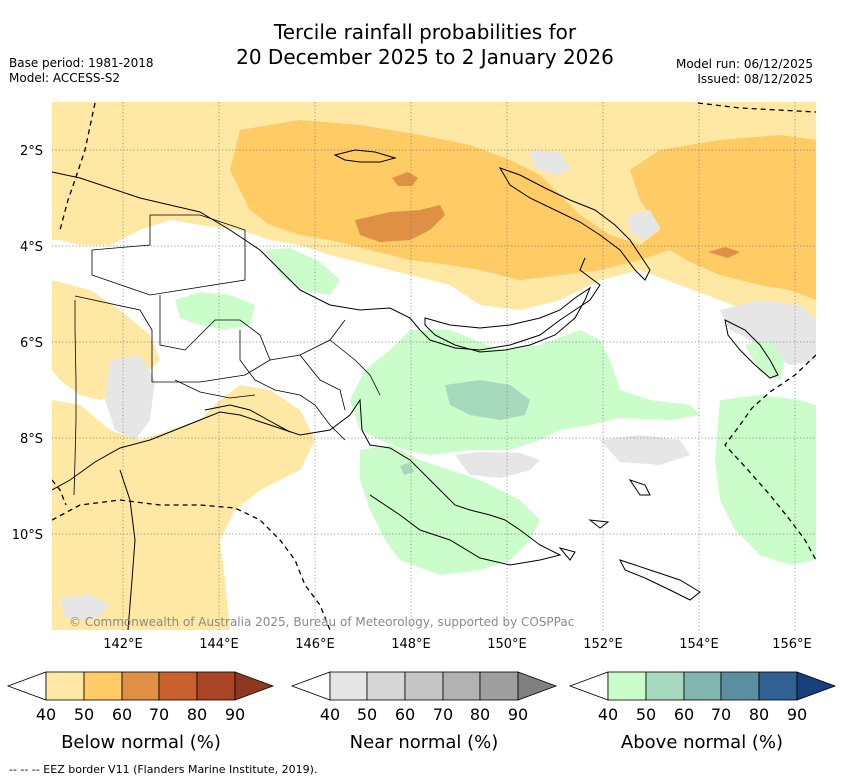  Describe the element at coordinates (84, 714) in the screenshot. I see `legend-below-tick: 50` at that location.